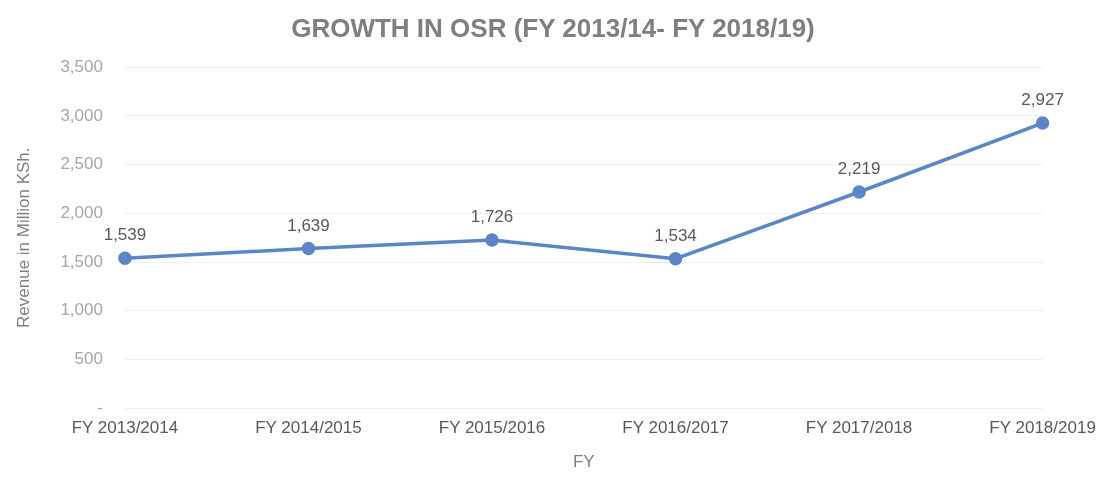  Describe the element at coordinates (553, 27) in the screenshot. I see `chart-title: GROWTH IN OSR (FY 2013/14- FY 2018/19)` at that location.